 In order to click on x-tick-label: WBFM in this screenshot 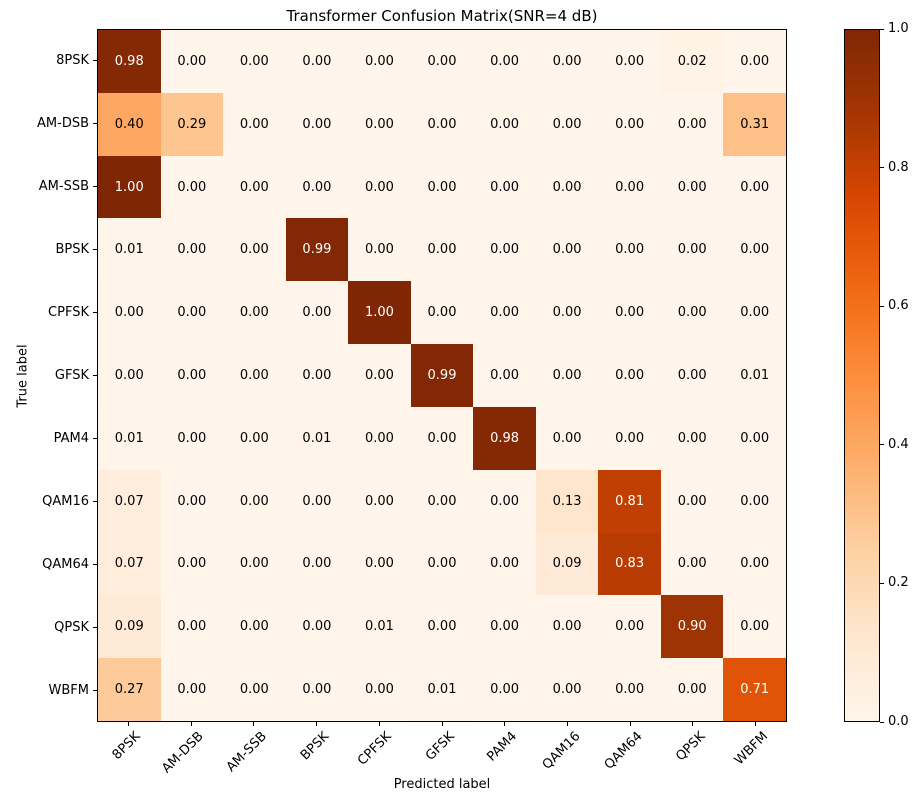, I will do `click(752, 749)`.